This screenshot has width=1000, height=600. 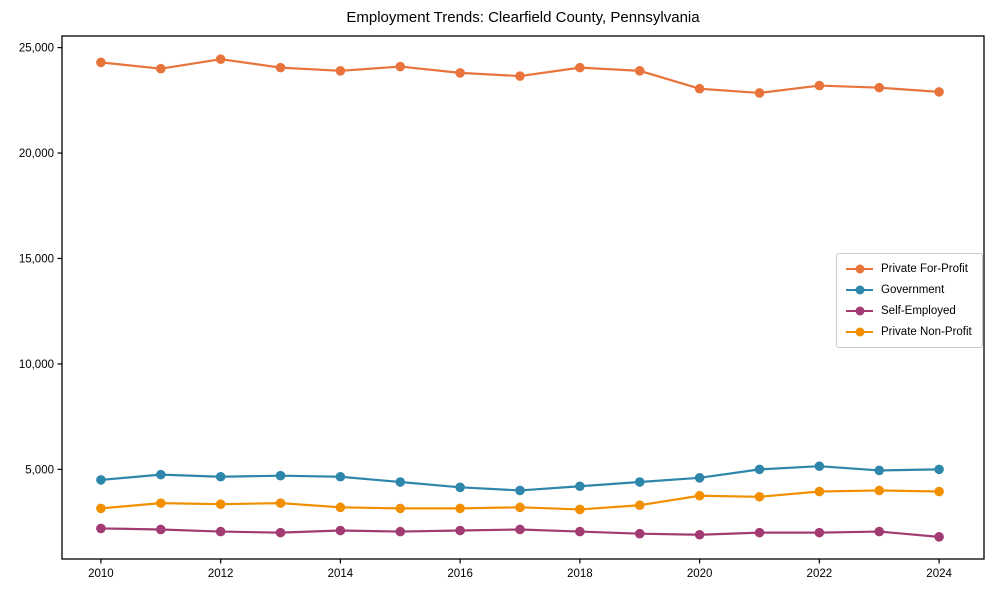 I want to click on data-point-self-employed-2015, so click(x=400, y=531).